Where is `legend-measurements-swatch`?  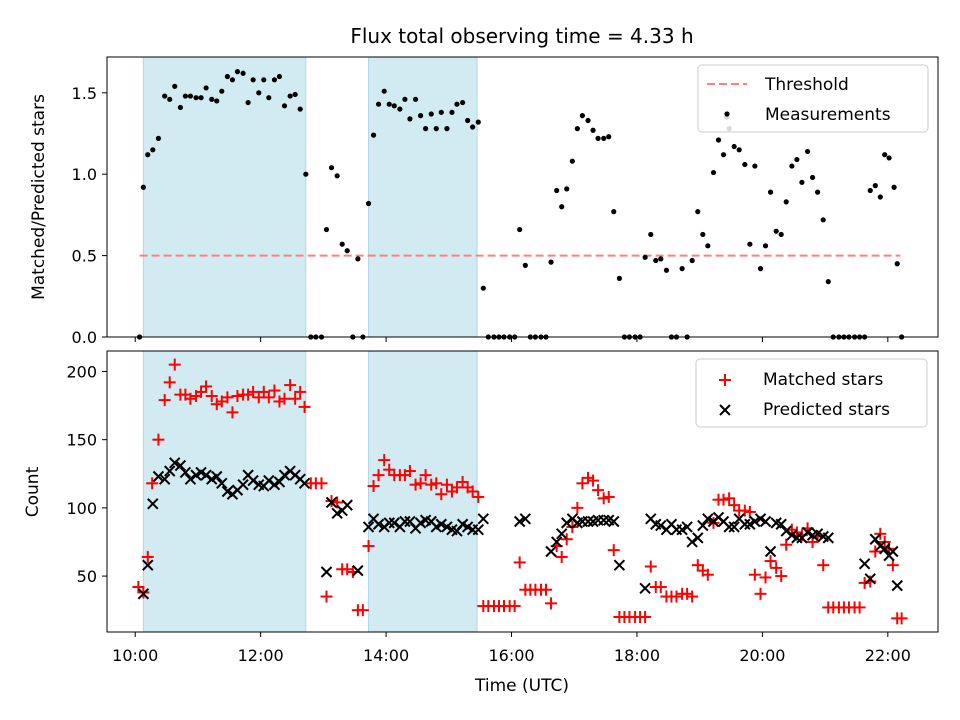
legend-measurements-swatch is located at coordinates (727, 114).